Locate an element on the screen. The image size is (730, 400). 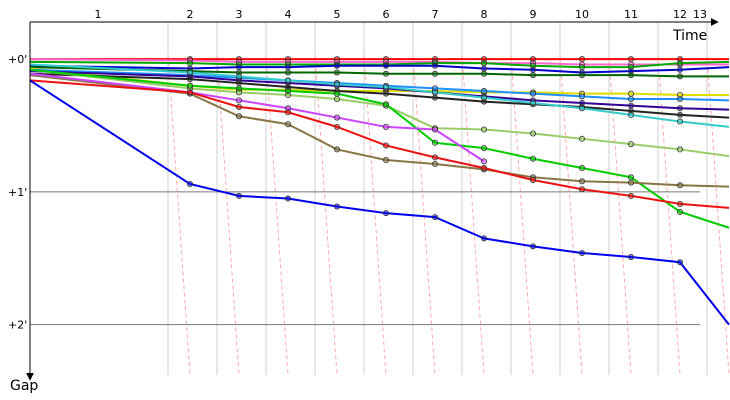
lap-label: 9 is located at coordinates (533, 14).